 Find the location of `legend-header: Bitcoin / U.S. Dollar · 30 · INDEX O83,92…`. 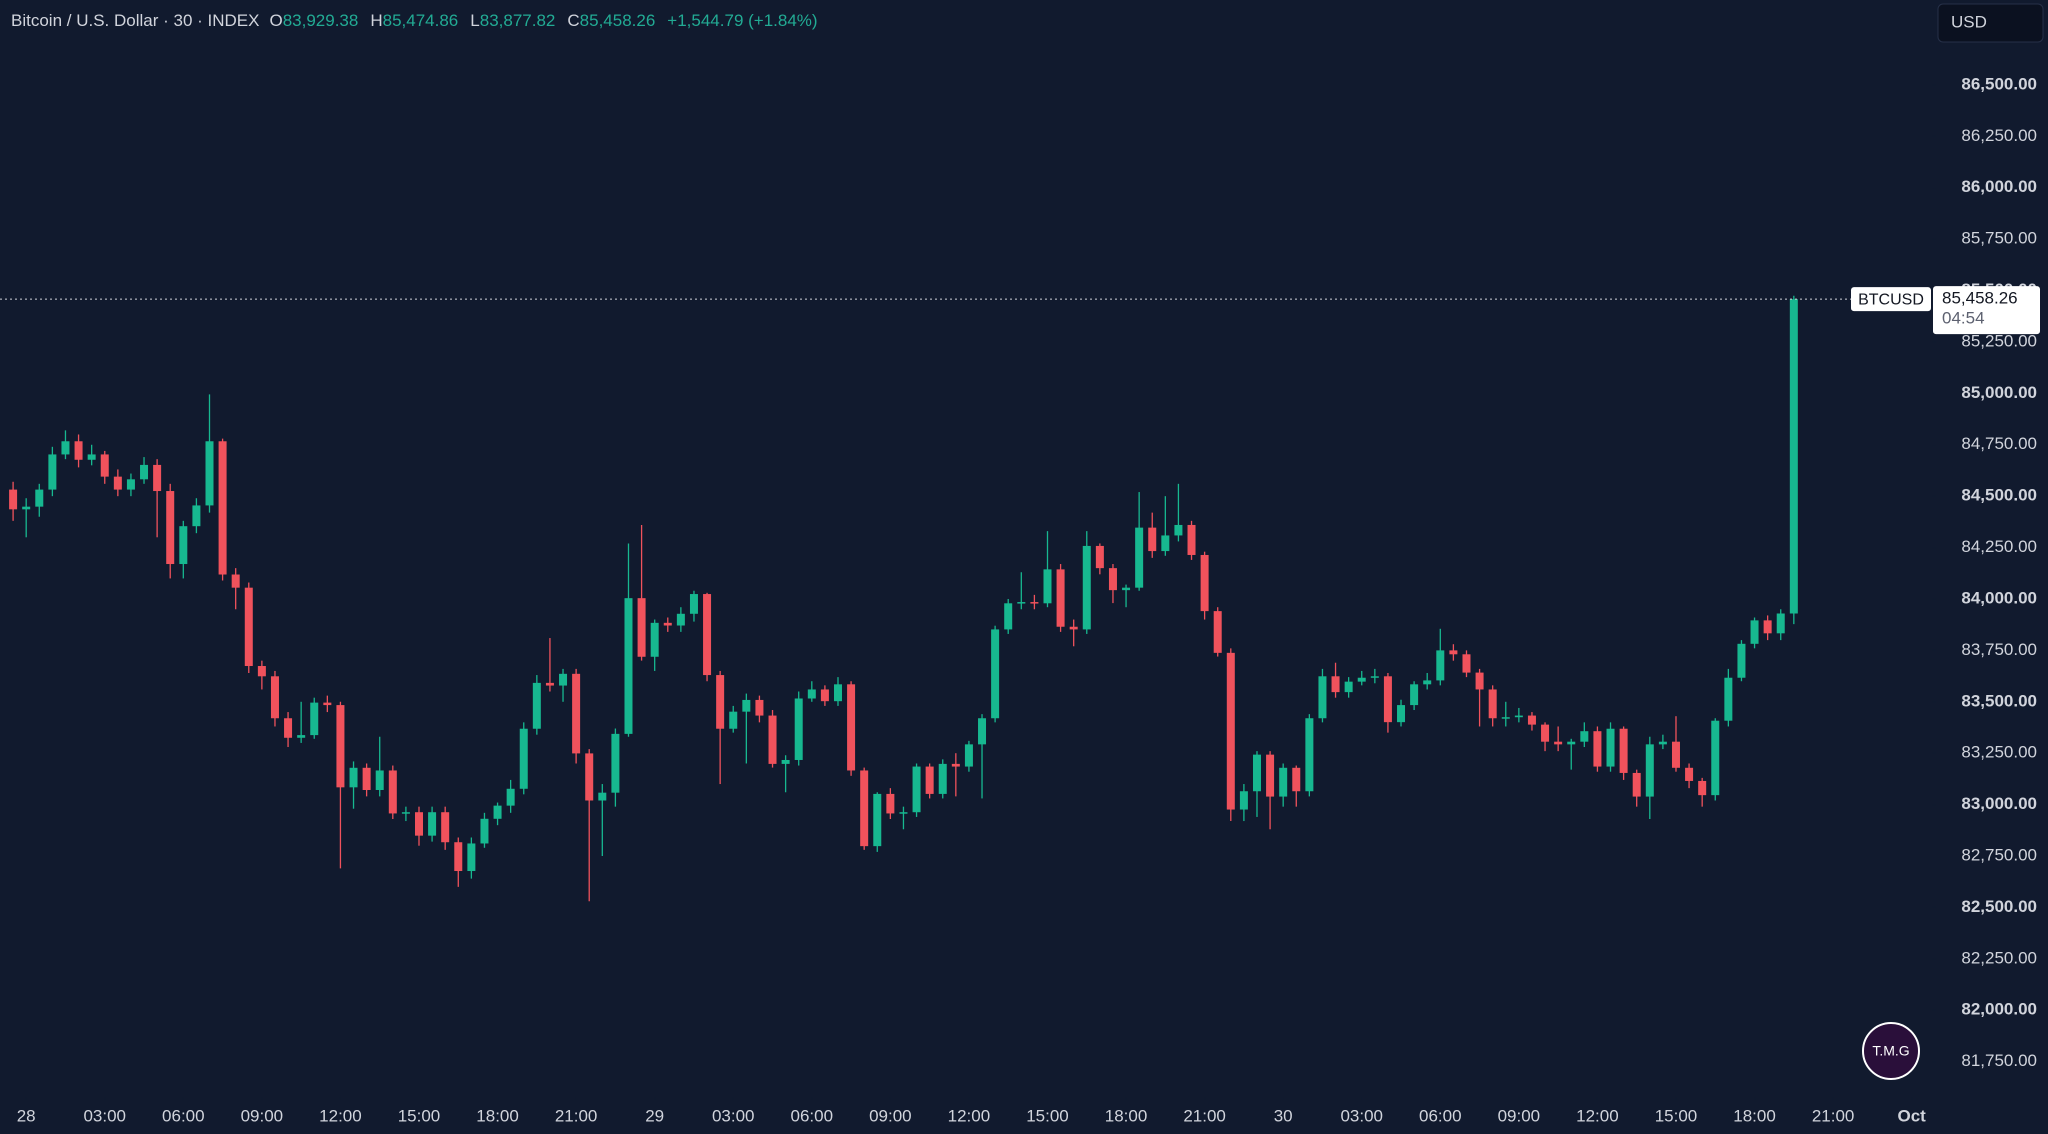

legend-header: Bitcoin / U.S. Dollar · 30 · INDEX O83,92… is located at coordinates (420, 21).